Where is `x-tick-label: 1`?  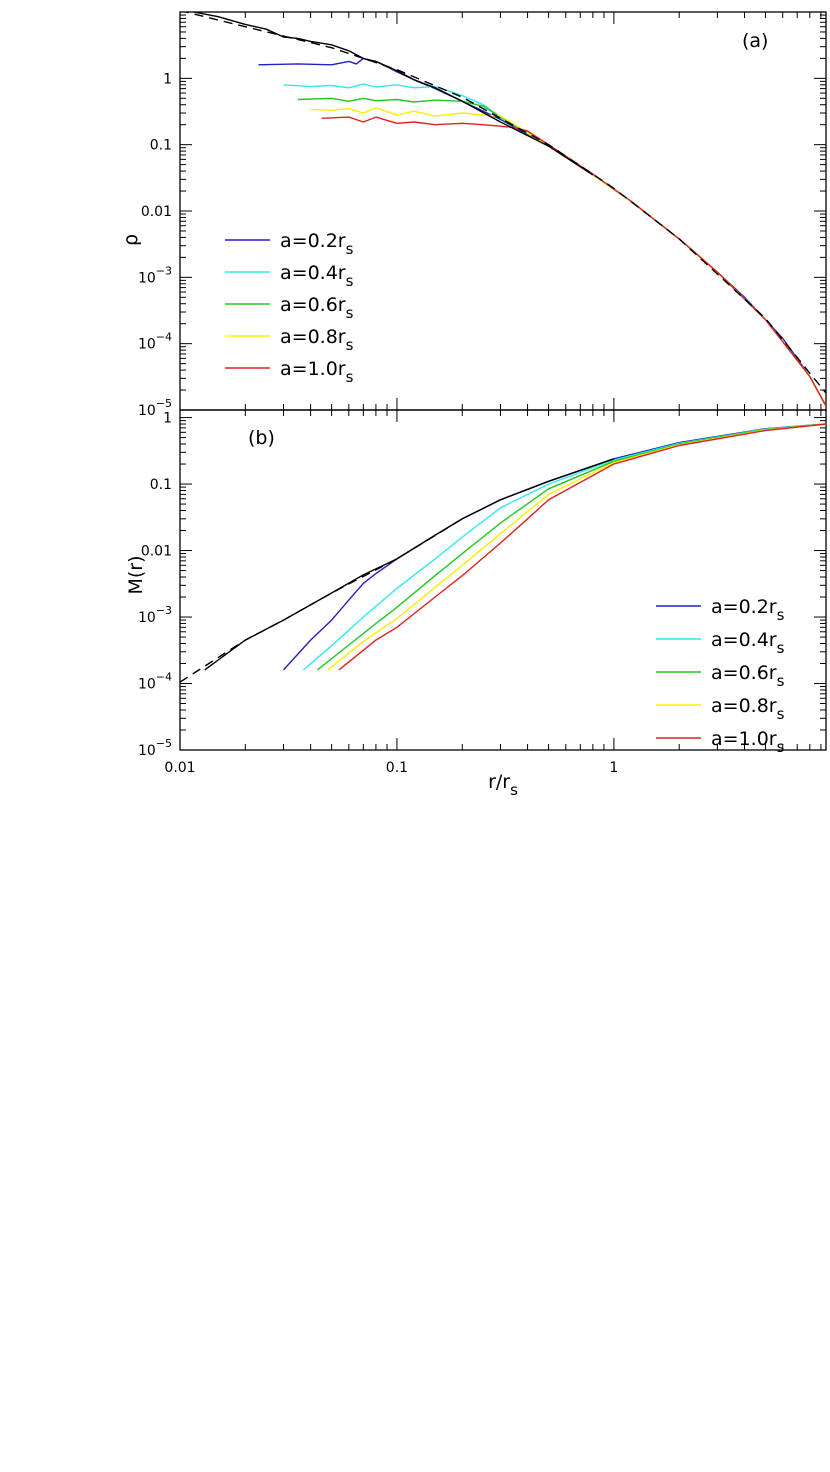 x-tick-label: 1 is located at coordinates (613, 768).